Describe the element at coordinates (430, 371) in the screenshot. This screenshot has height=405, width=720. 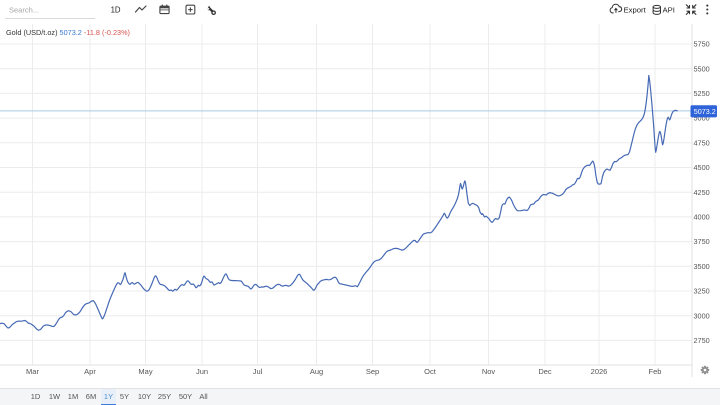
I see `svg-text: Oct` at that location.